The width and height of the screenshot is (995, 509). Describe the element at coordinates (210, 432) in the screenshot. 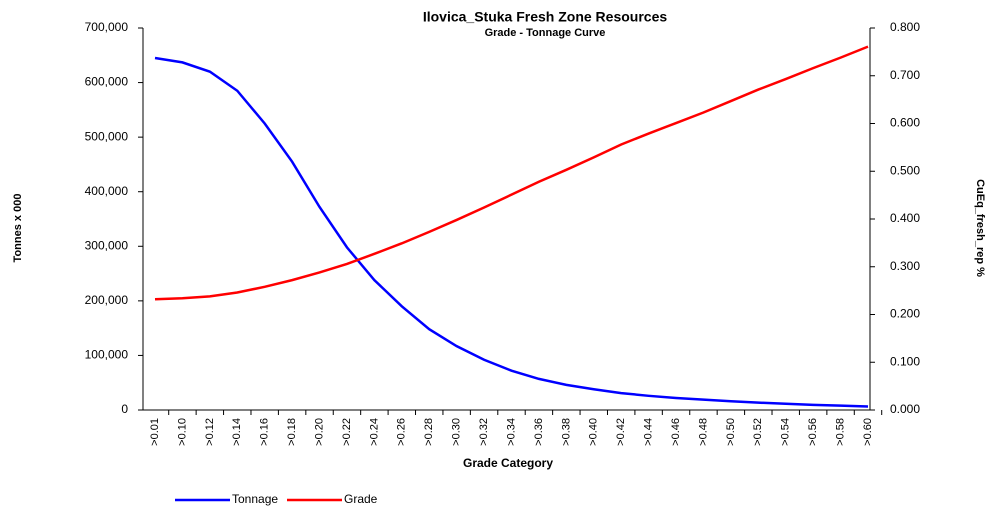

I see `x-tick-label: >0.12` at that location.